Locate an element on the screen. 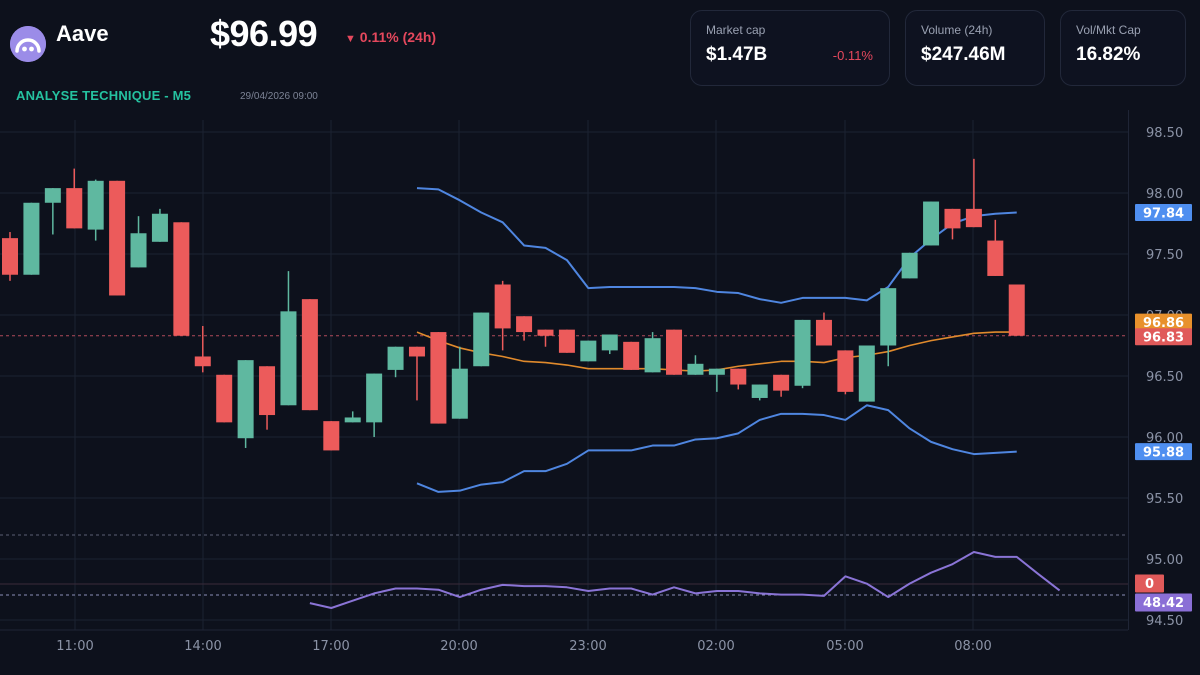  bollinger-upper-tag-label: 97.84 is located at coordinates (1163, 214).